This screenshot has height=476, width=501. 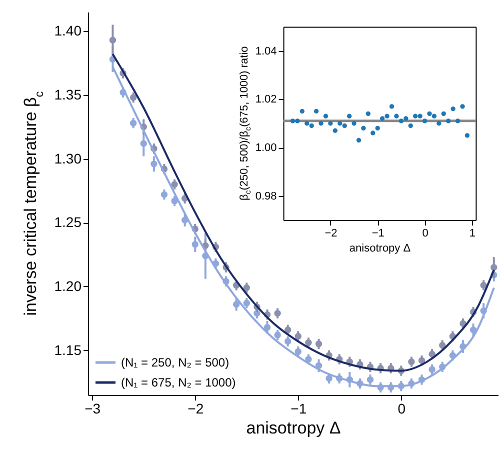 I want to click on y-axis-title: inverse critical temperature βc, so click(x=33, y=203).